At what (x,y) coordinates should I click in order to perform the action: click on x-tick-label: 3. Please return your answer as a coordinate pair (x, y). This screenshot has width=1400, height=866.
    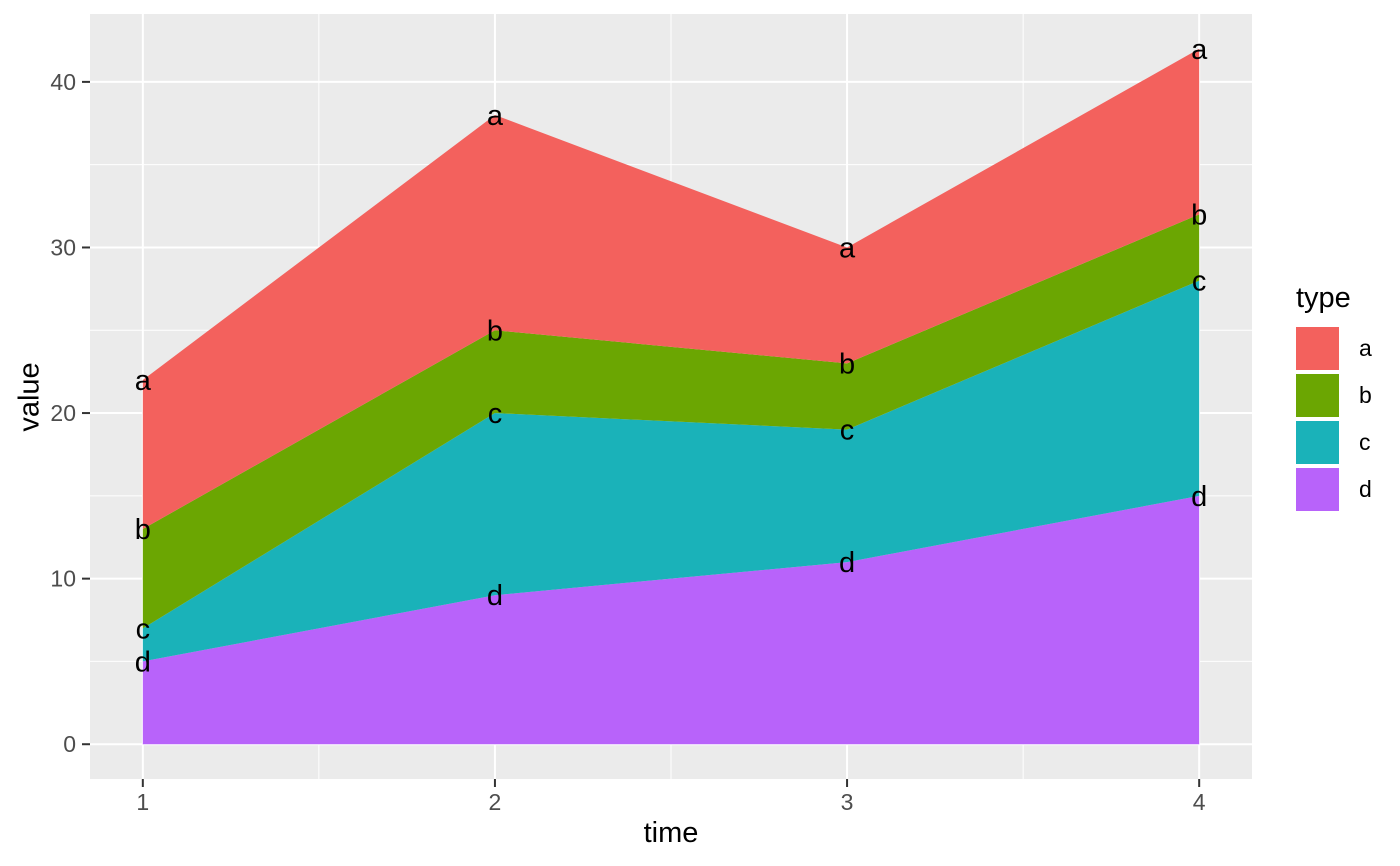
    Looking at the image, I should click on (847, 802).